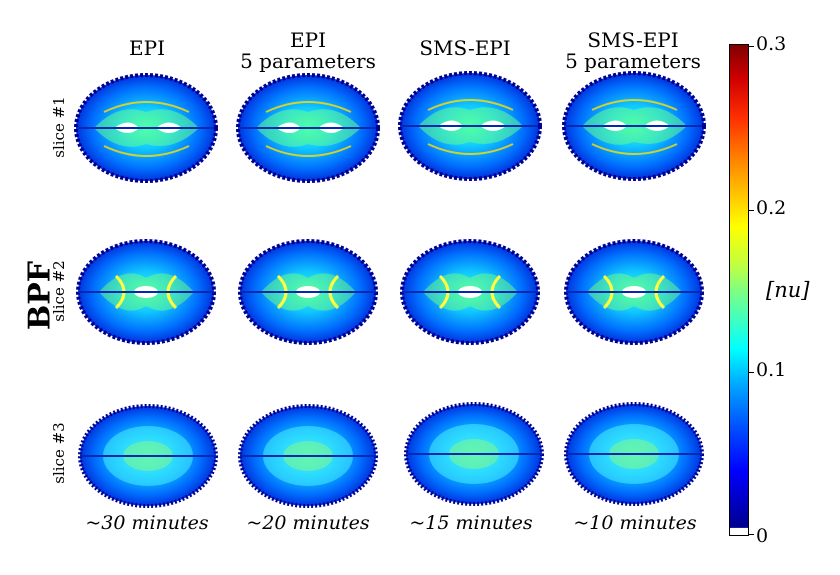 Image resolution: width=840 pixels, height=575 pixels. I want to click on column-title-epi: EPI, so click(147, 48).